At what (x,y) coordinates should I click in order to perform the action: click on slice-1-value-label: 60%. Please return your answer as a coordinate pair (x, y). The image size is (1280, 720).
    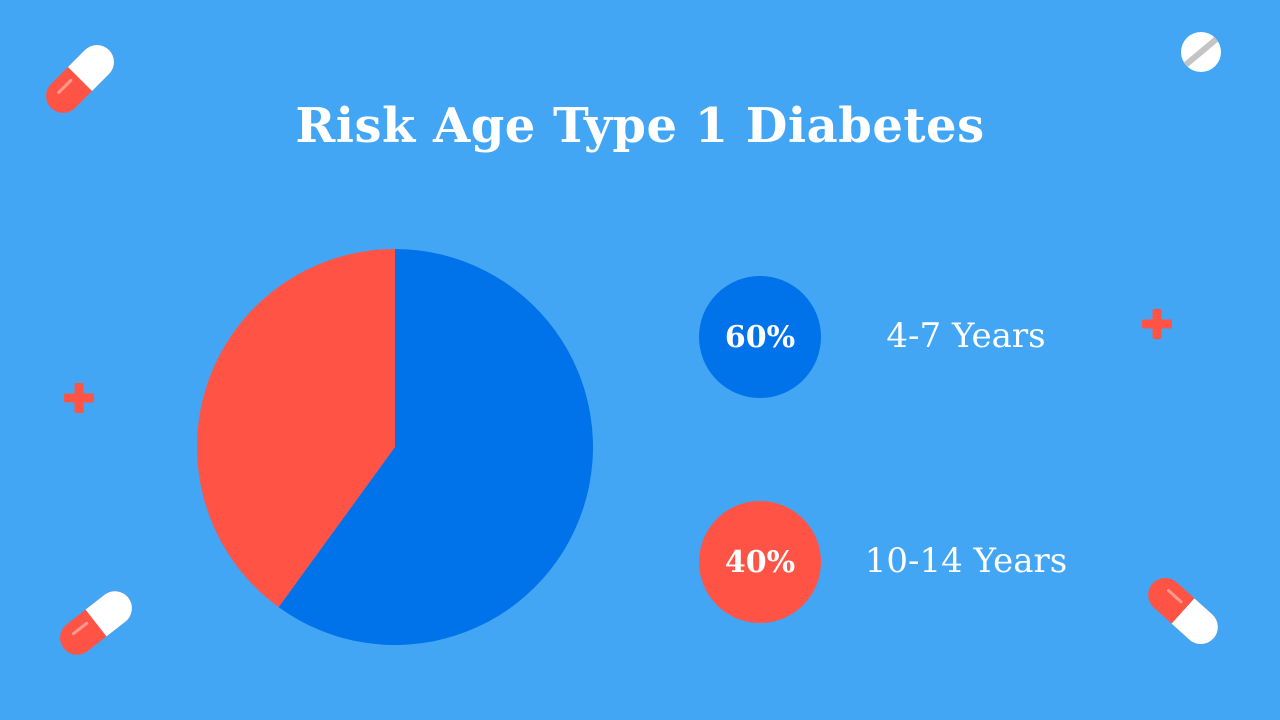
    Looking at the image, I should click on (760, 337).